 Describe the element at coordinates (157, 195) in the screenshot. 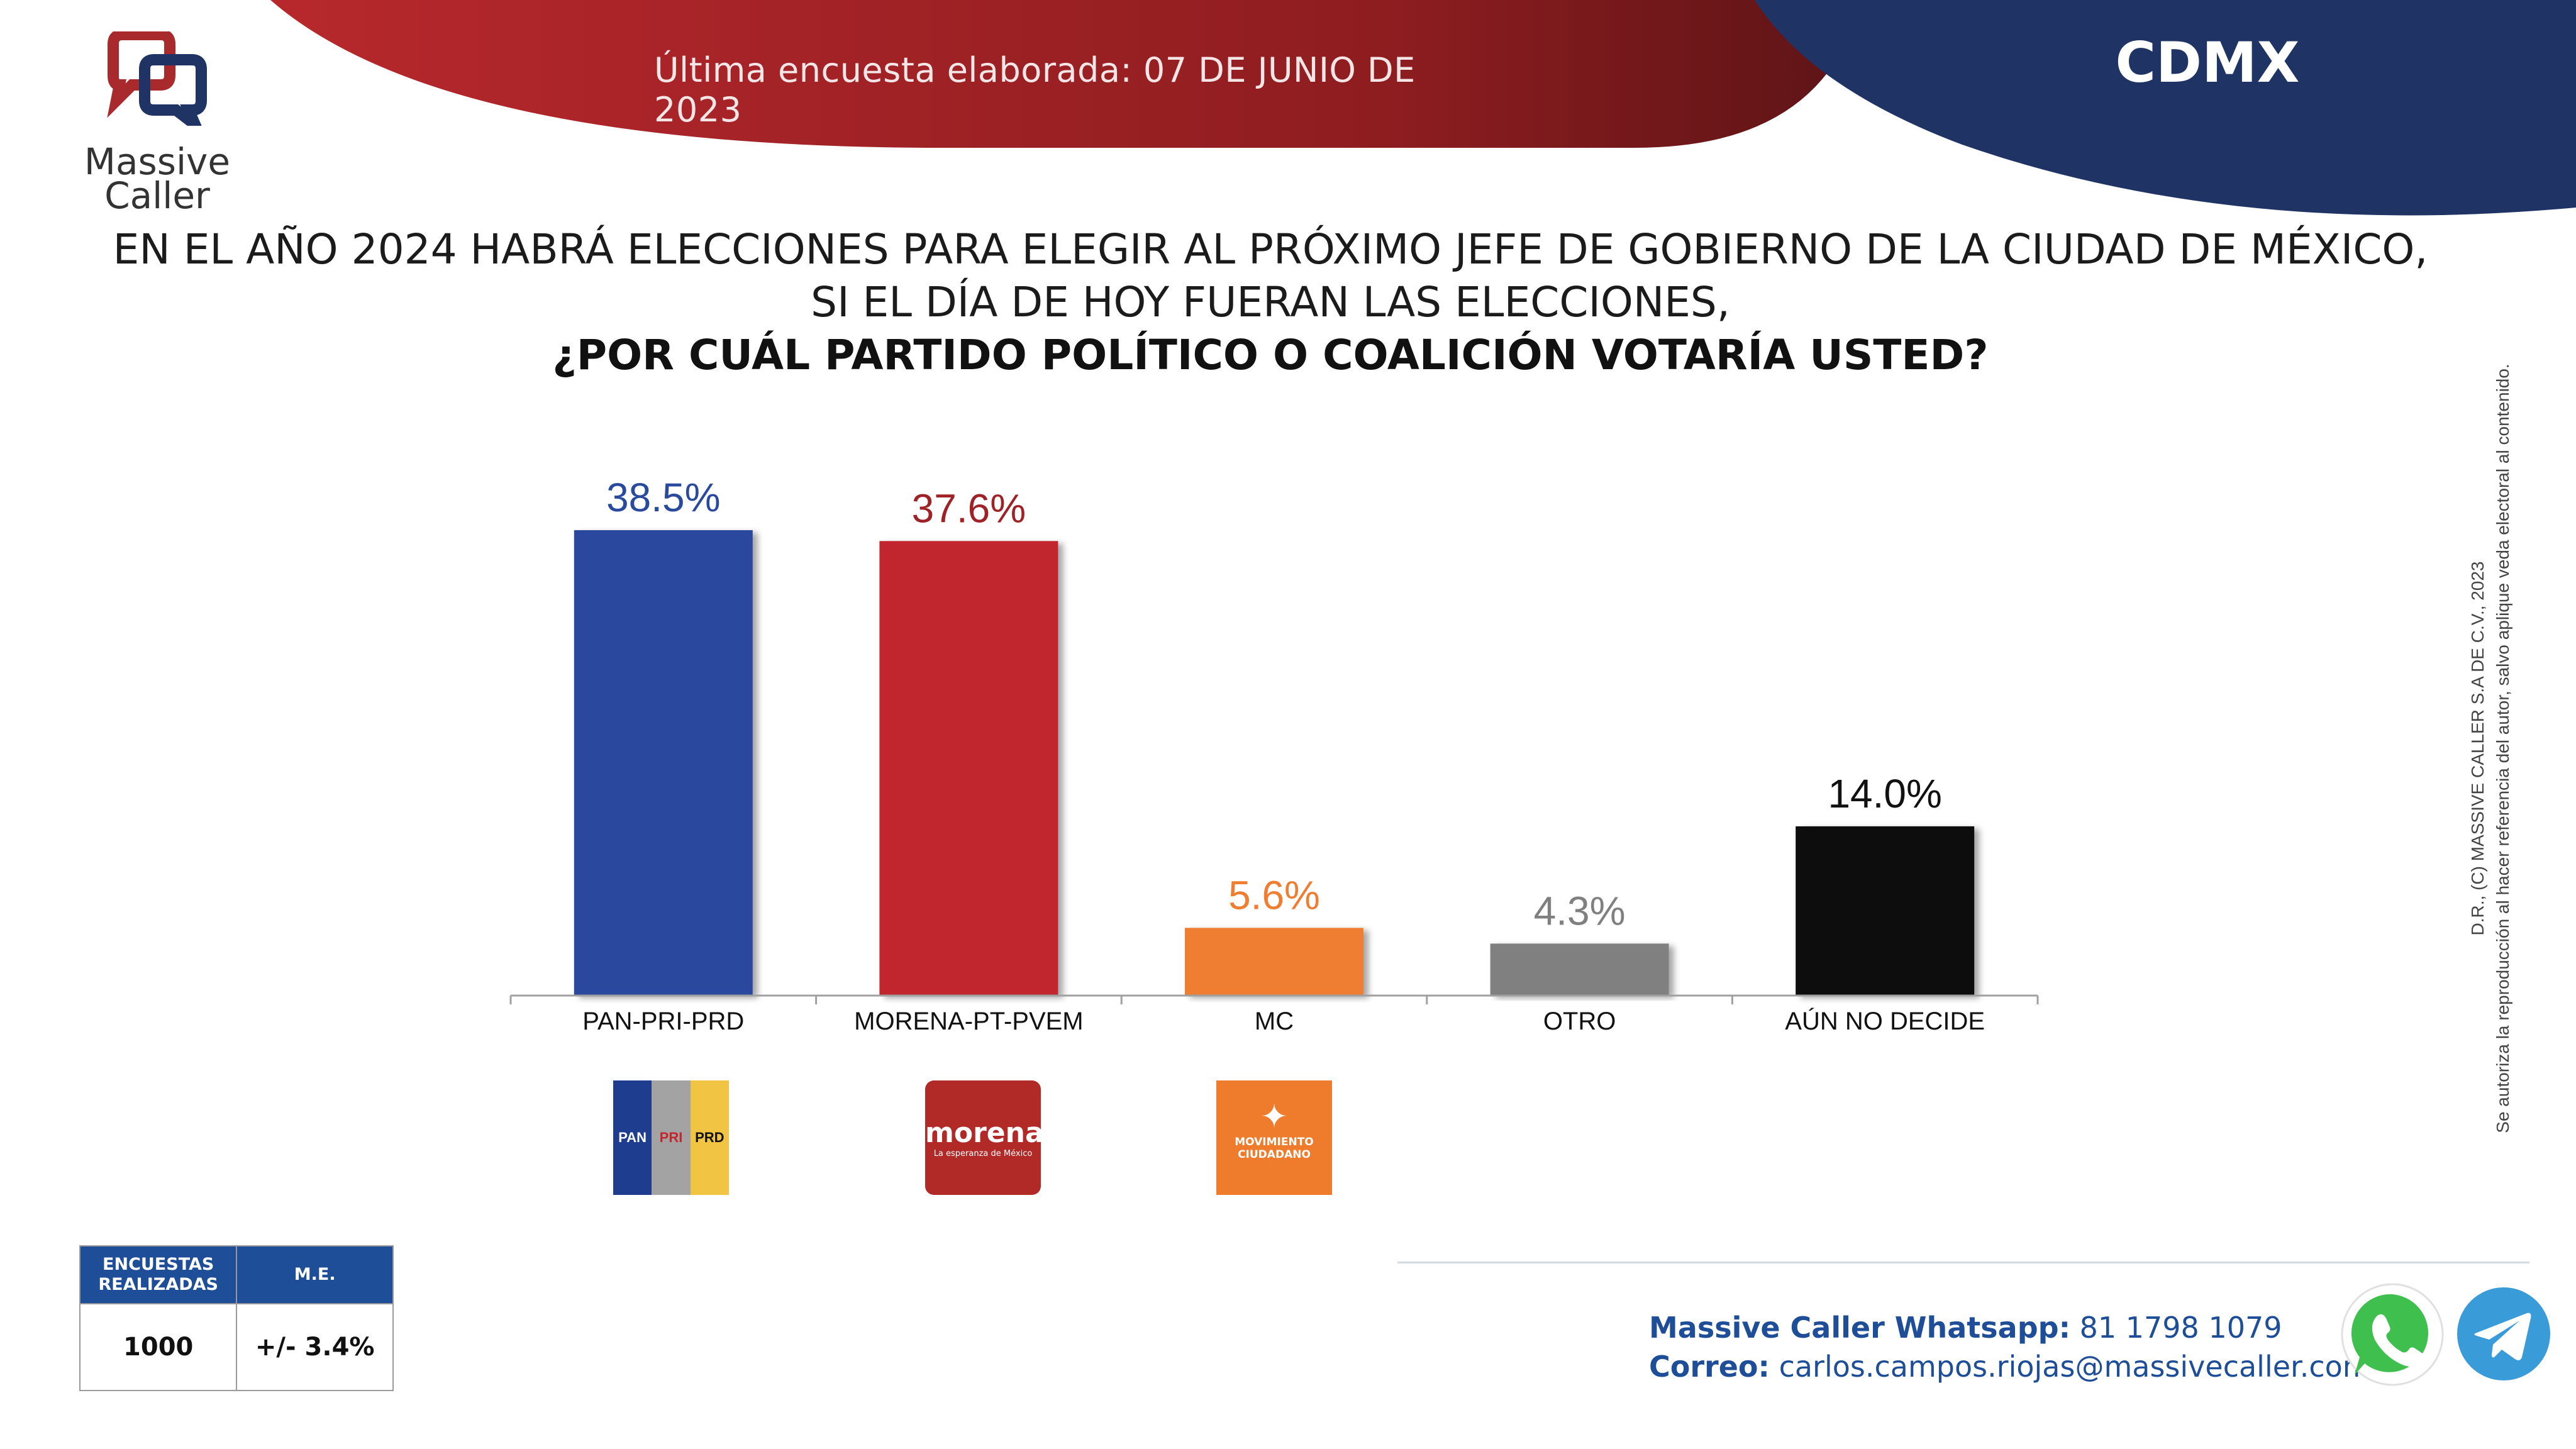

I see `logo-name-line2: Caller` at that location.